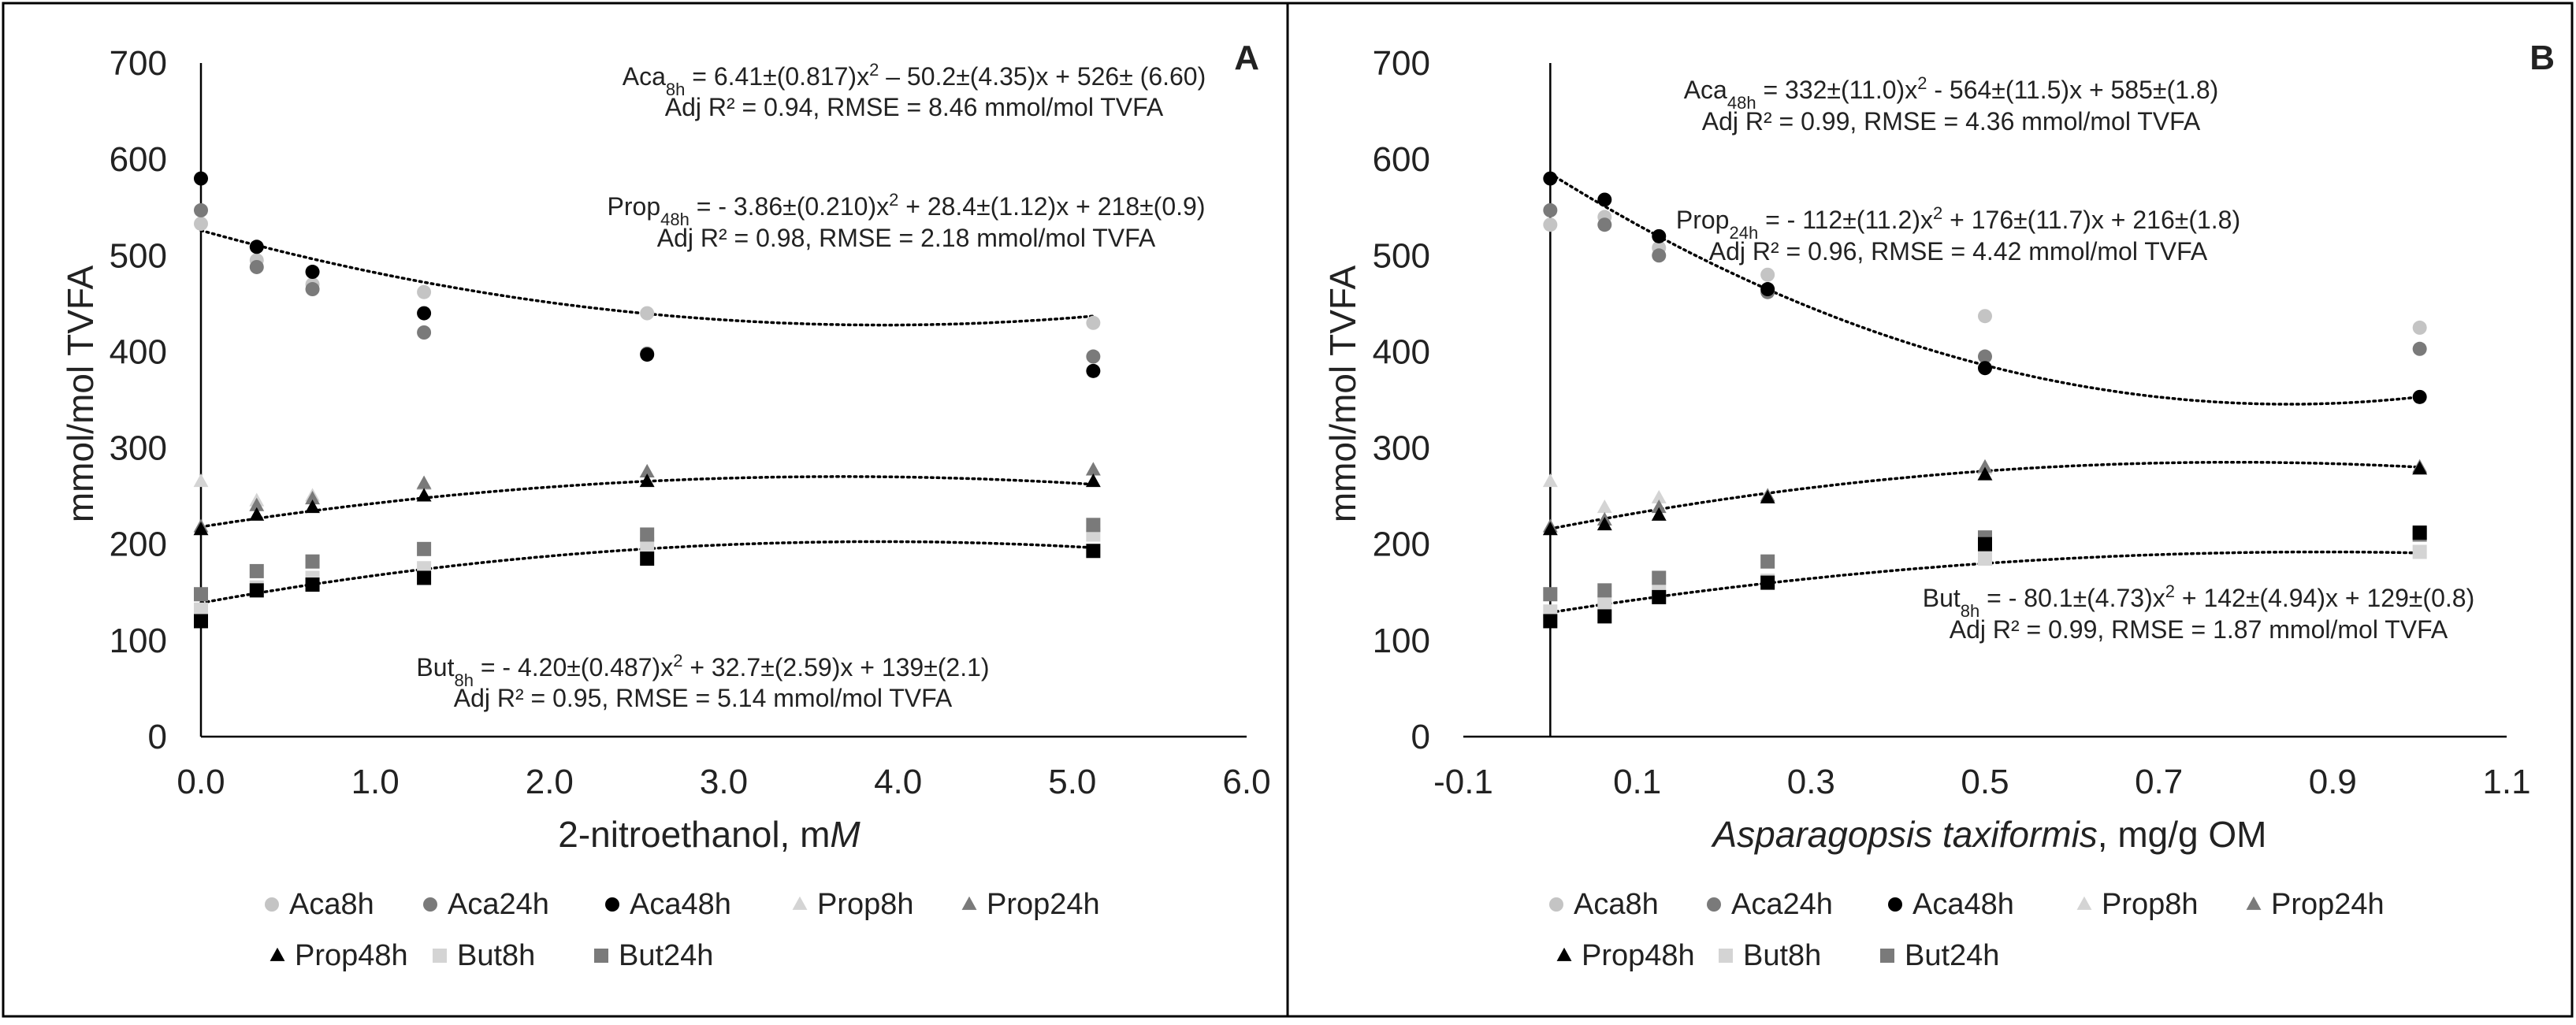 This screenshot has height=1025, width=2576. Describe the element at coordinates (914, 107) in the screenshot. I see `equation-fit-stats: Adj R² = 0.94, RMSE = 8.46 mmol/mol TVFA` at that location.